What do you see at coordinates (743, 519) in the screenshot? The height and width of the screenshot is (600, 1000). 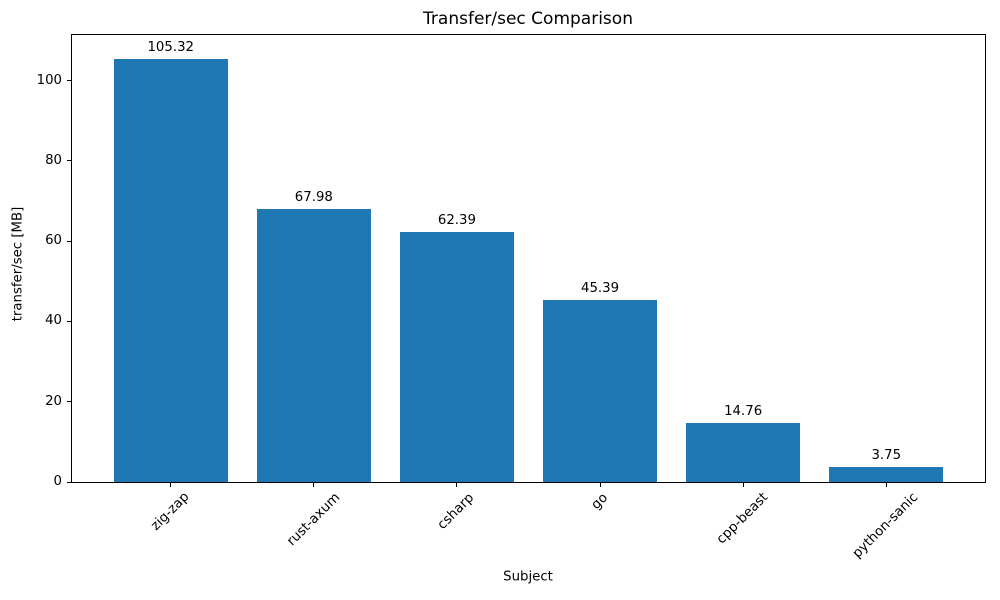 I see `x-tick-label: cpp-beast` at bounding box center [743, 519].